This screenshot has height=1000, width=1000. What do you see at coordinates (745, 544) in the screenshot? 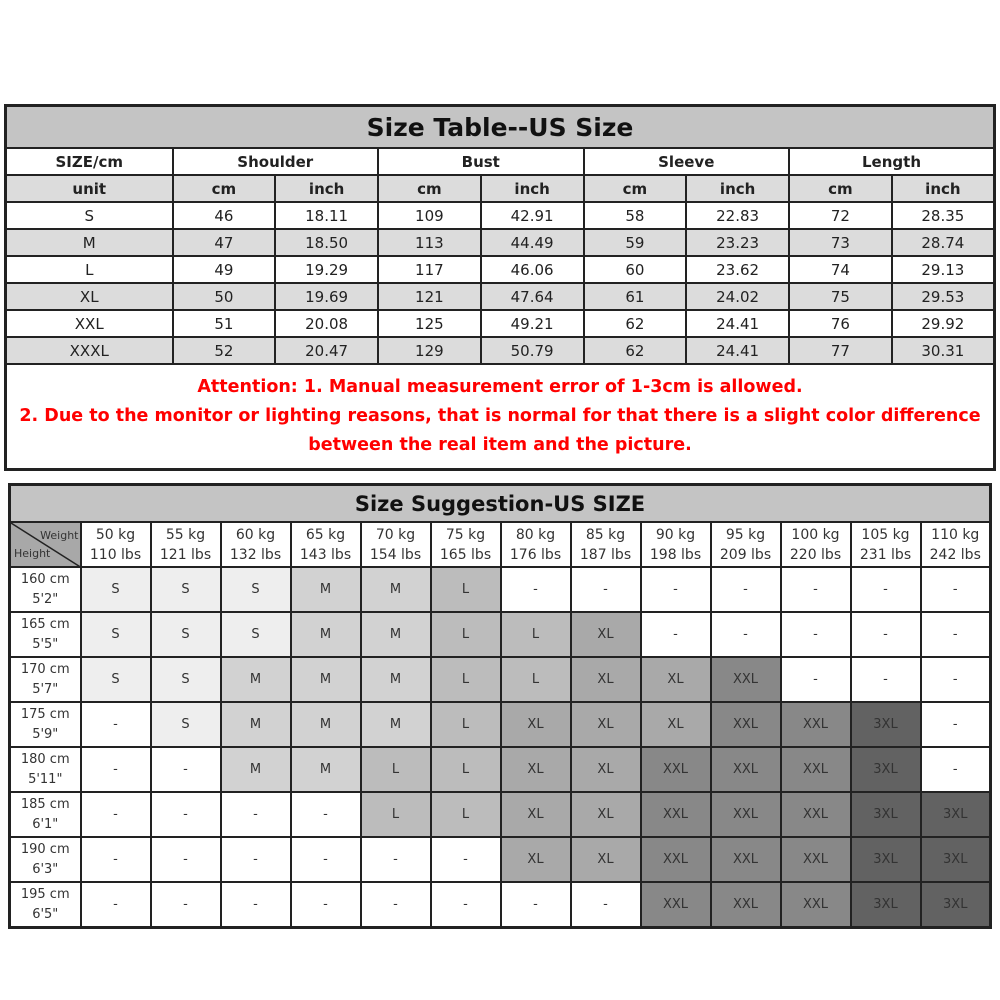
I see `weight-header: 95 kg 209 lbs` at bounding box center [745, 544].